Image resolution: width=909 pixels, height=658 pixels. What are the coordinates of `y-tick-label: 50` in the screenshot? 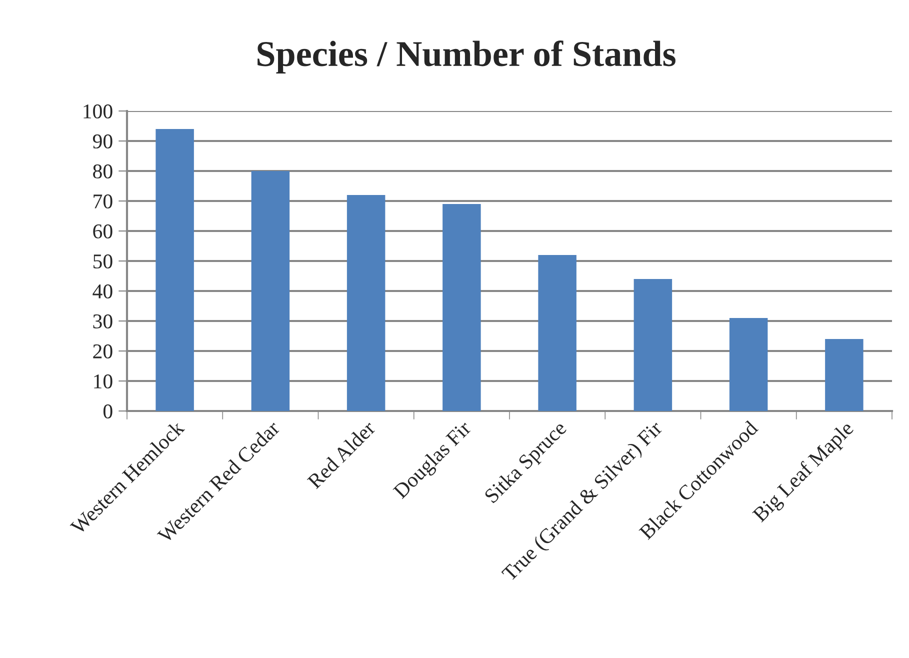 It's located at (102, 261).